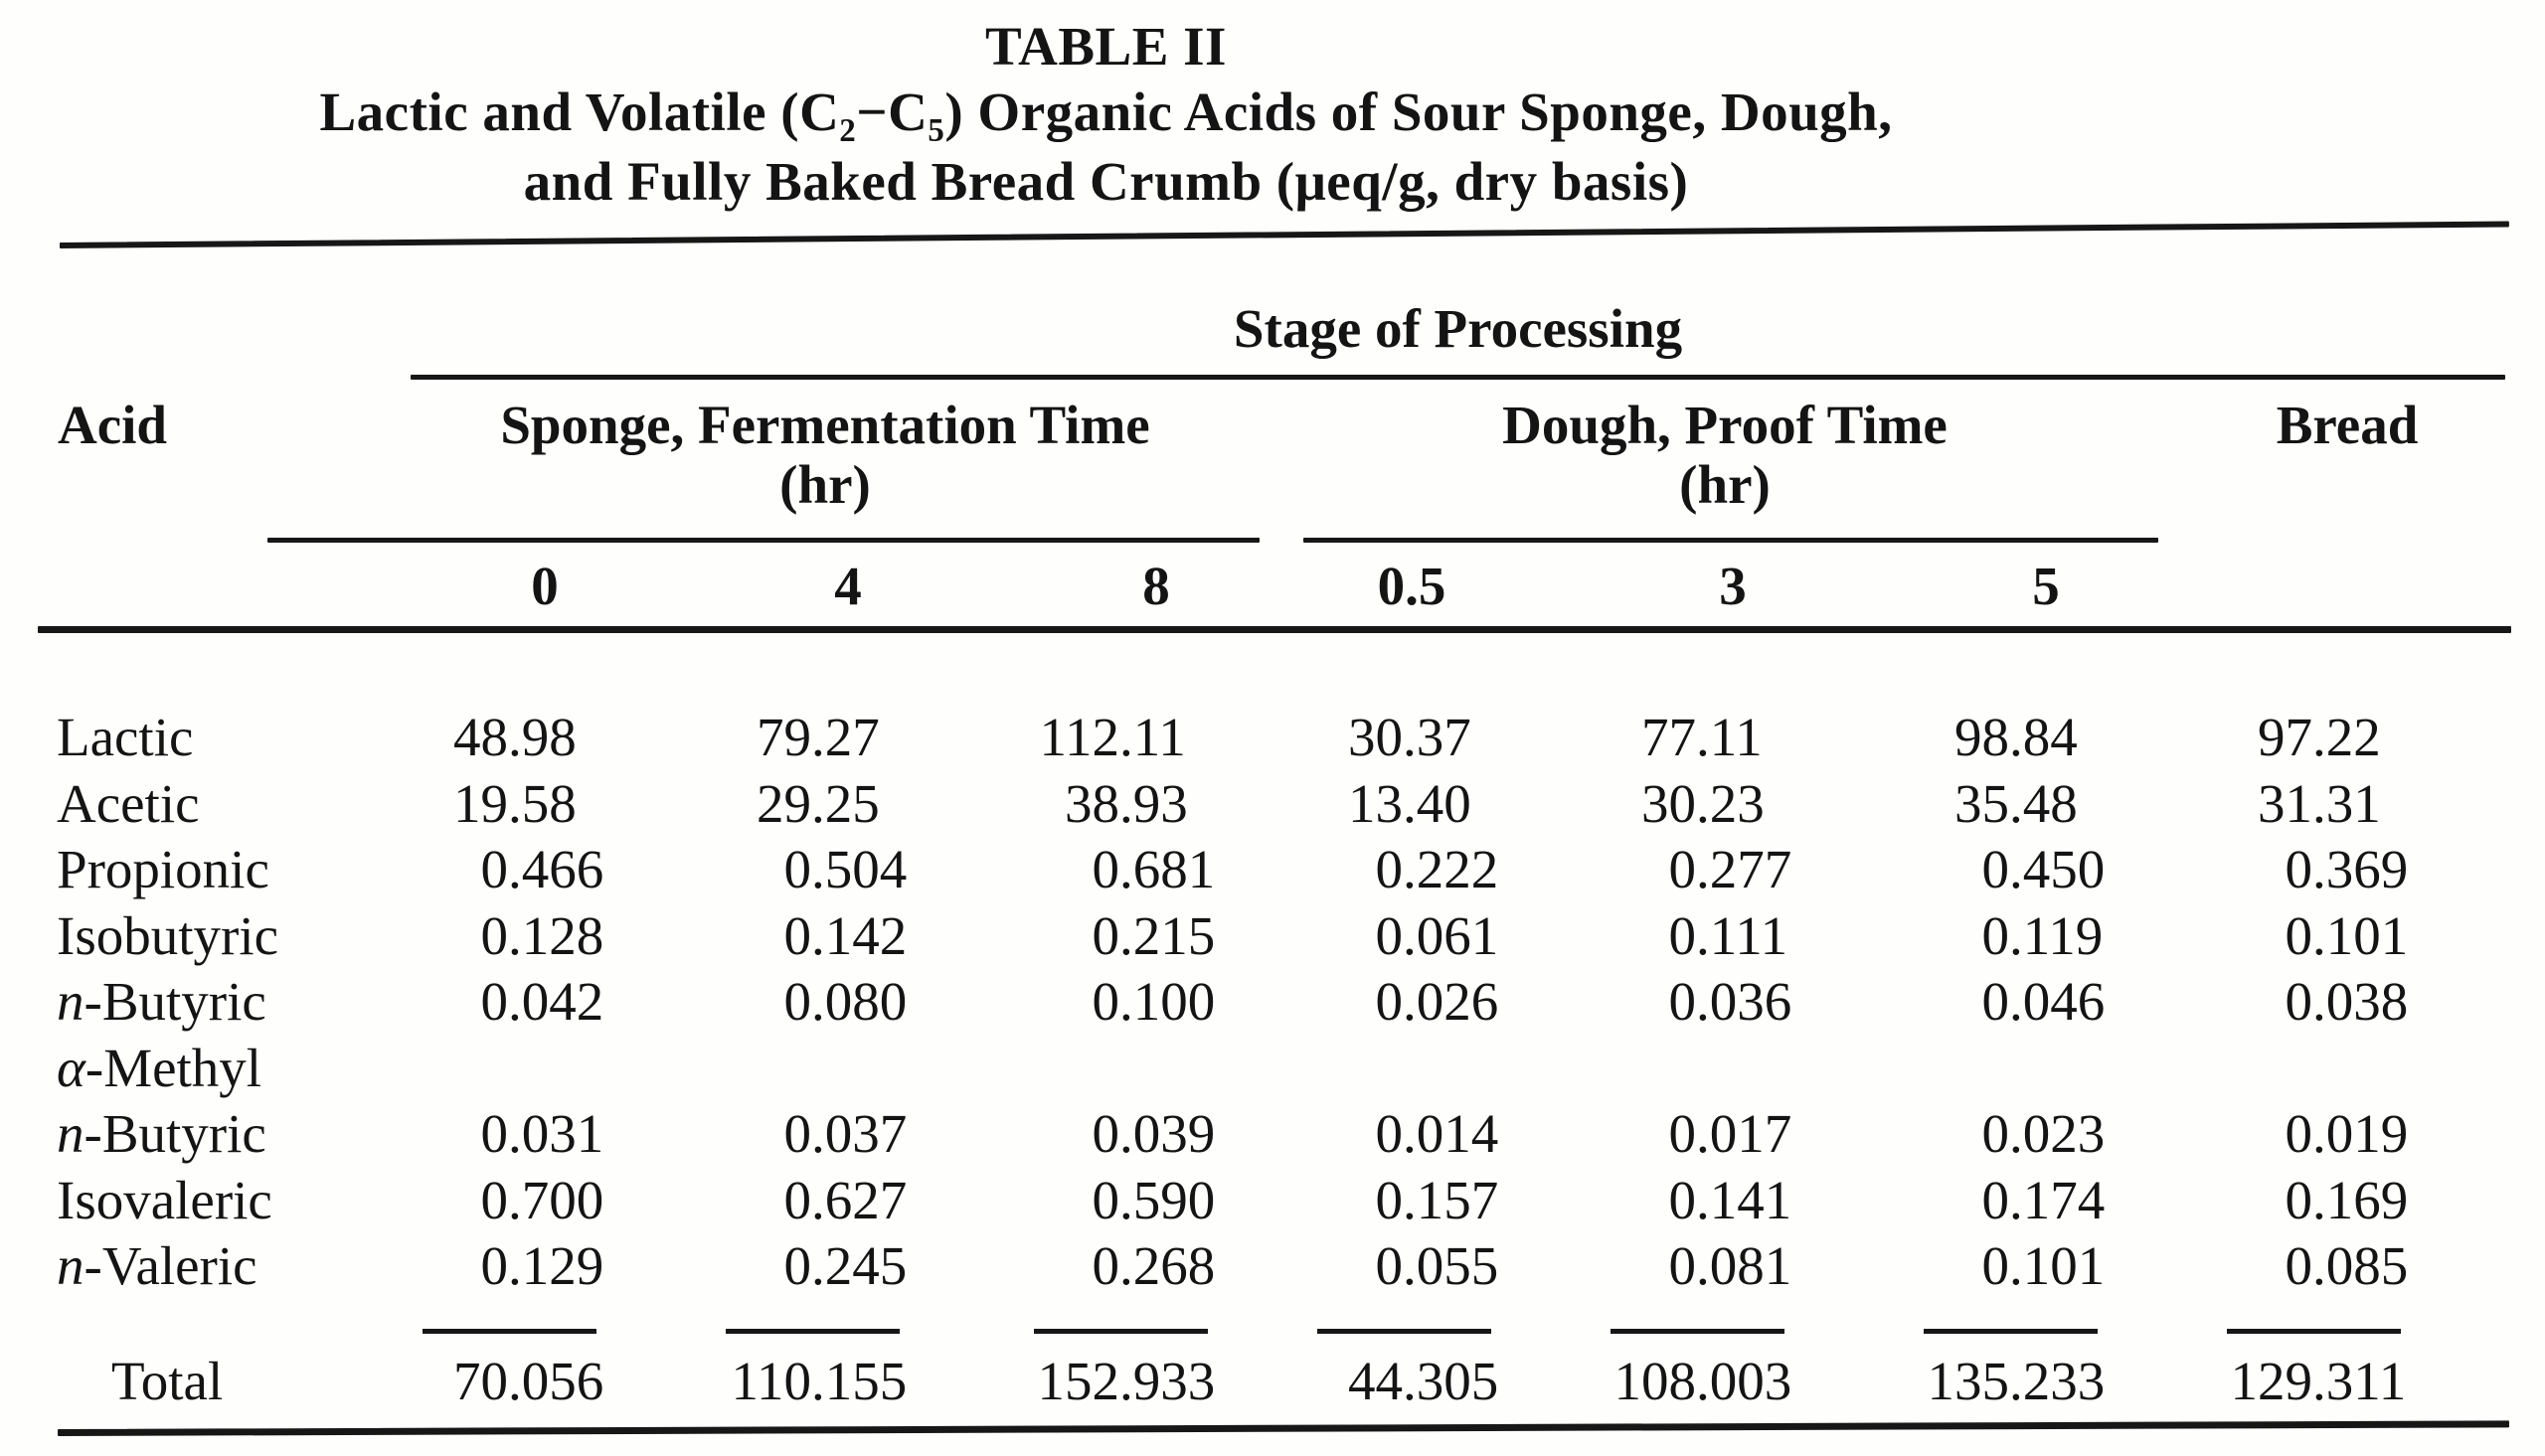 The image size is (2545, 1456). What do you see at coordinates (2057, 1381) in the screenshot?
I see `fraction-part: .233` at bounding box center [2057, 1381].